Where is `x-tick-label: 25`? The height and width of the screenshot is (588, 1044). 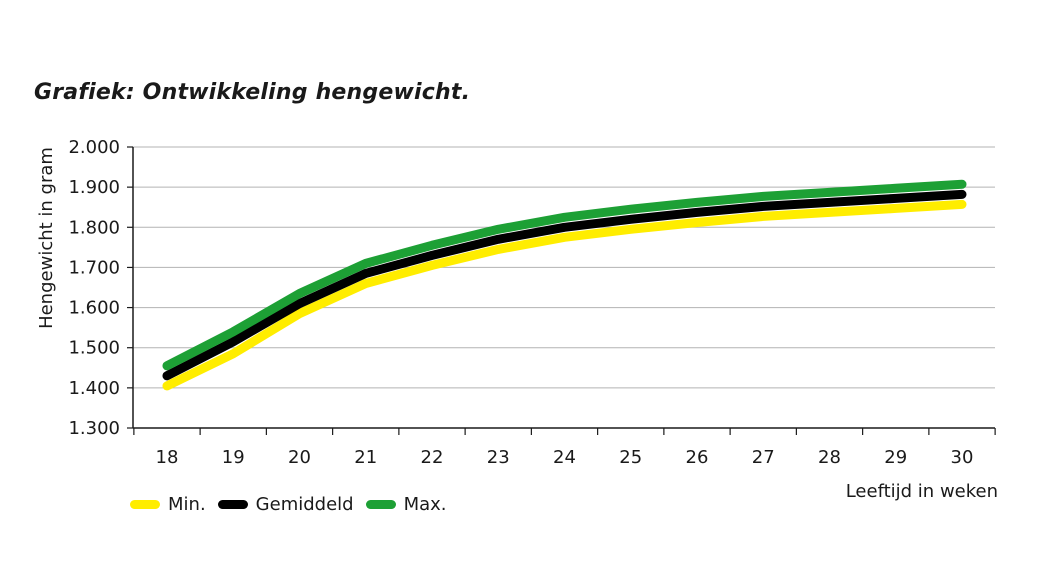
x-tick-label: 25 is located at coordinates (630, 457).